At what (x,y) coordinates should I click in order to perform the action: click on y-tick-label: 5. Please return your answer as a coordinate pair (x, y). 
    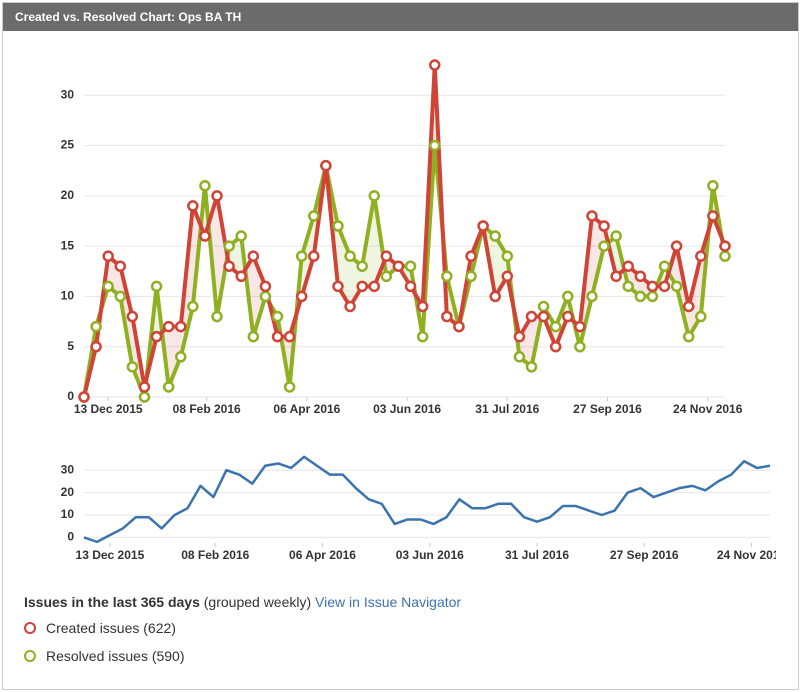
    Looking at the image, I should click on (70, 346).